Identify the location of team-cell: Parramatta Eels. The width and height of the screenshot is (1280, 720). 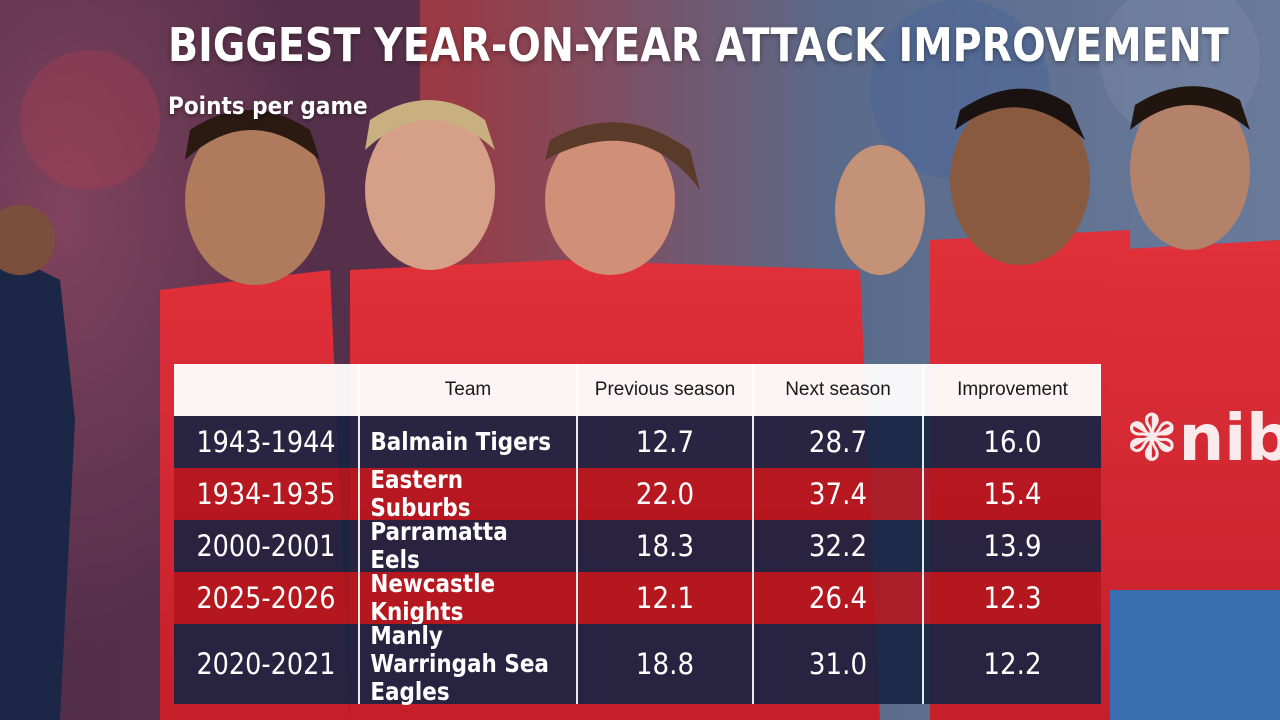
(439, 545).